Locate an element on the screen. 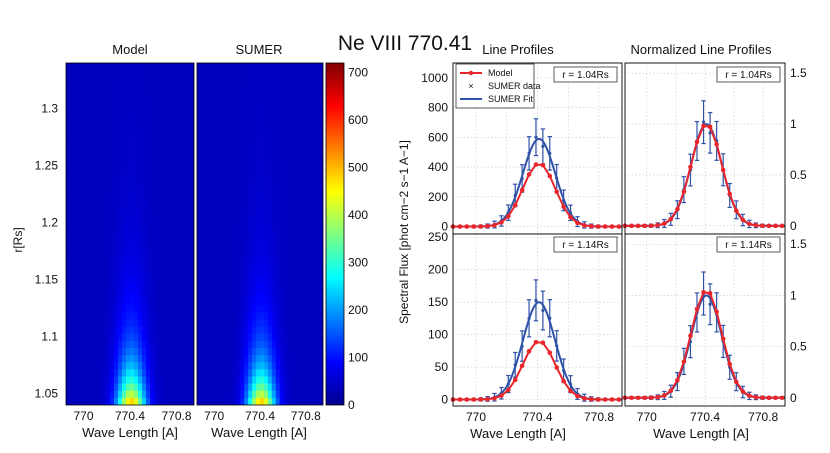 This screenshot has height=453, width=830. model-heatmap-frame is located at coordinates (130, 234).